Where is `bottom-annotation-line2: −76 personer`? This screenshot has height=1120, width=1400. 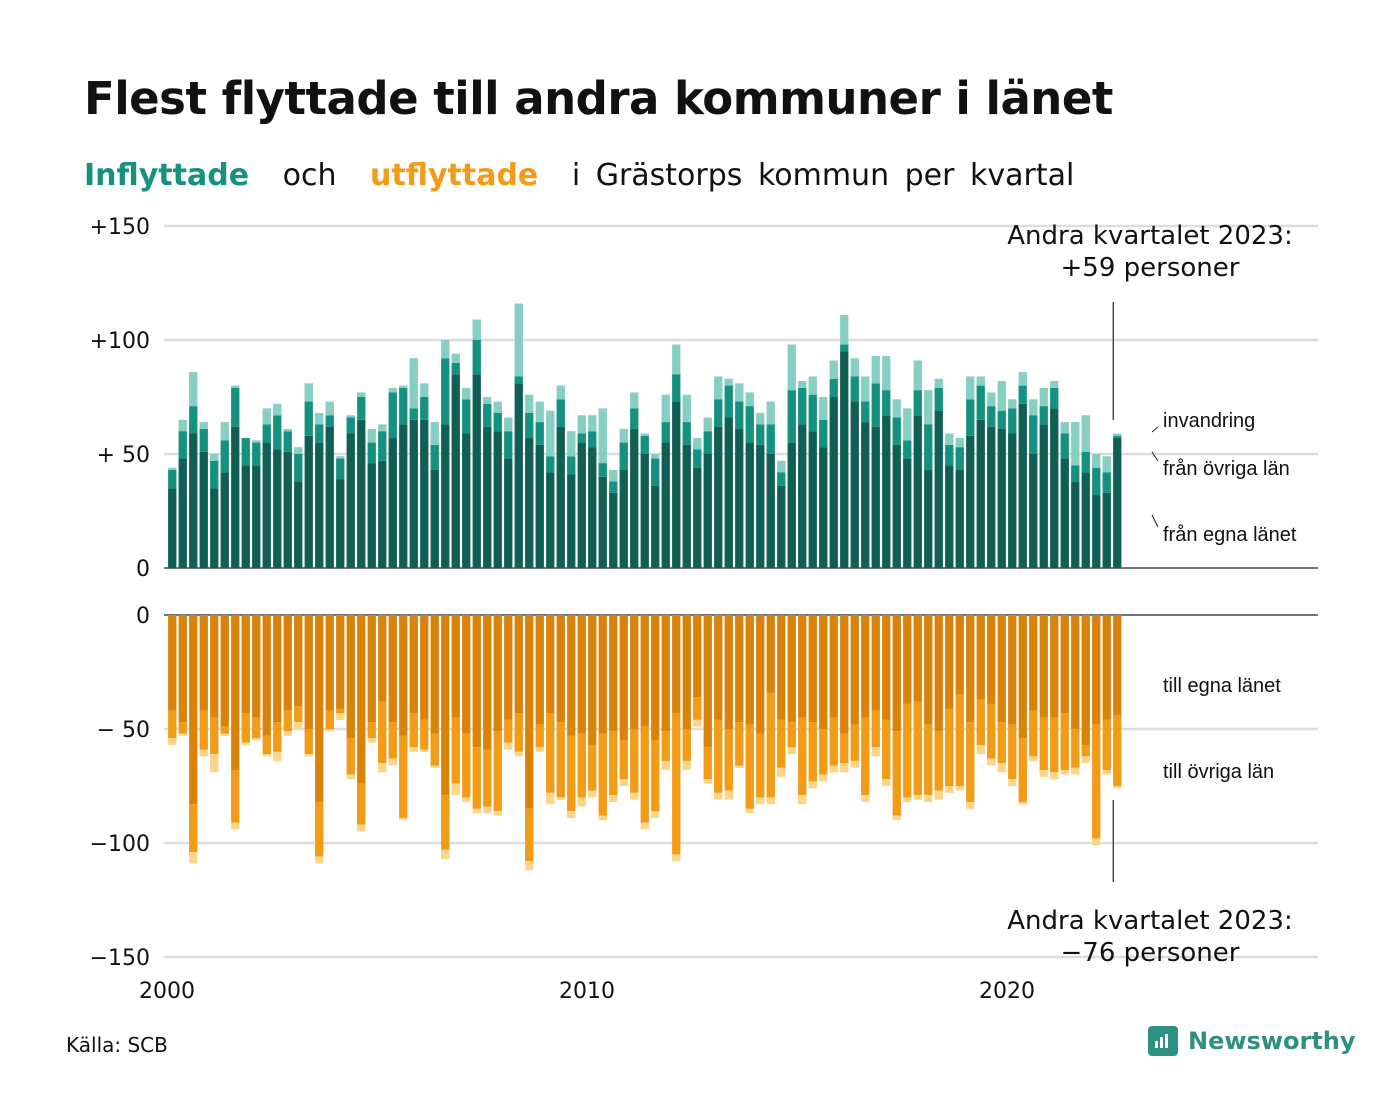 bottom-annotation-line2: −76 personer is located at coordinates (1150, 953).